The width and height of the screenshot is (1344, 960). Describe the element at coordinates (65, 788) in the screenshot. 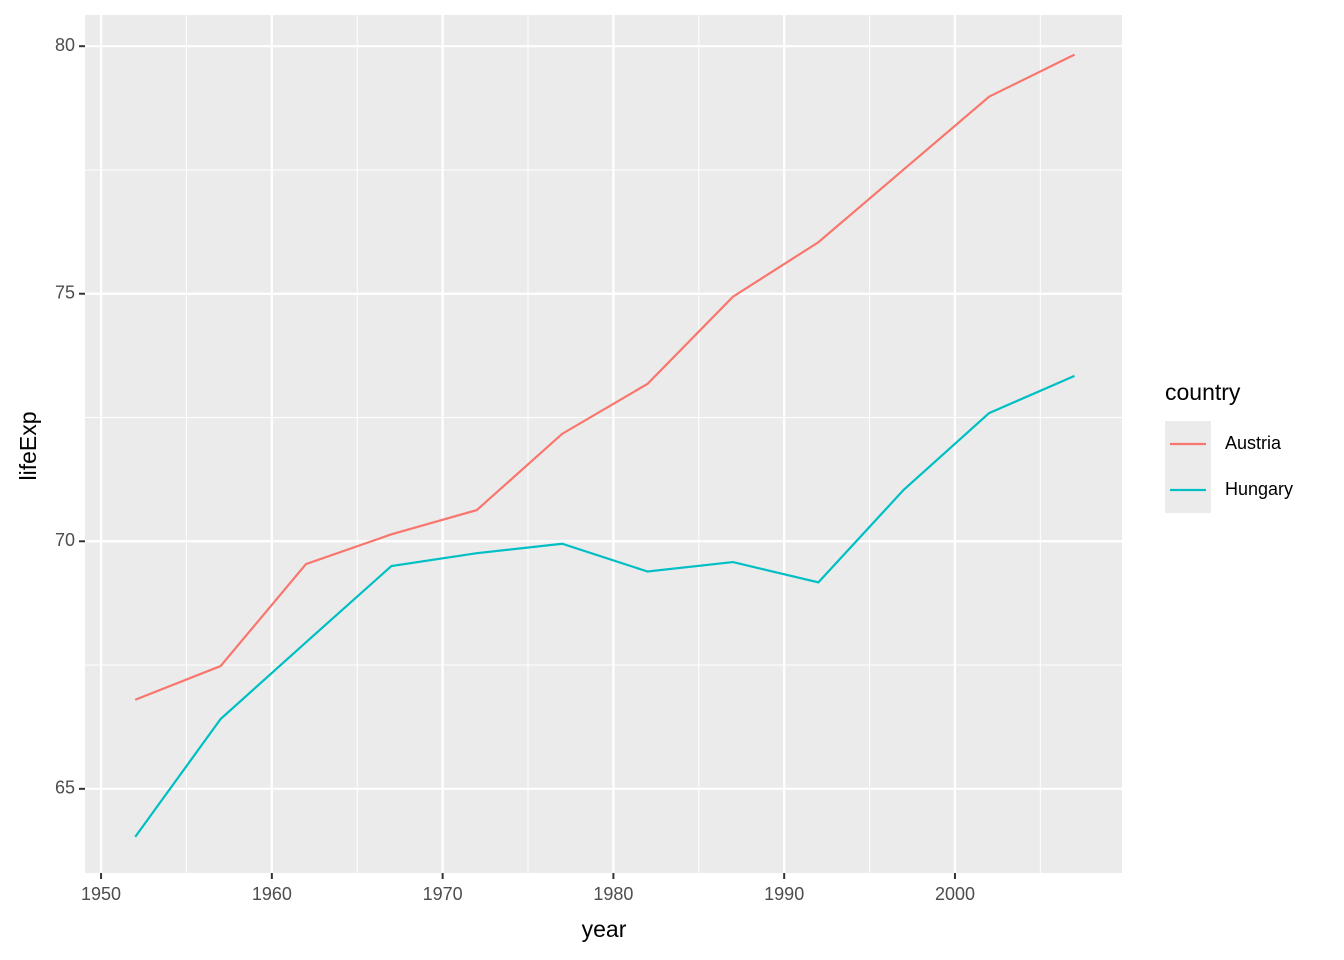

I see `y-tick-label: 65` at that location.